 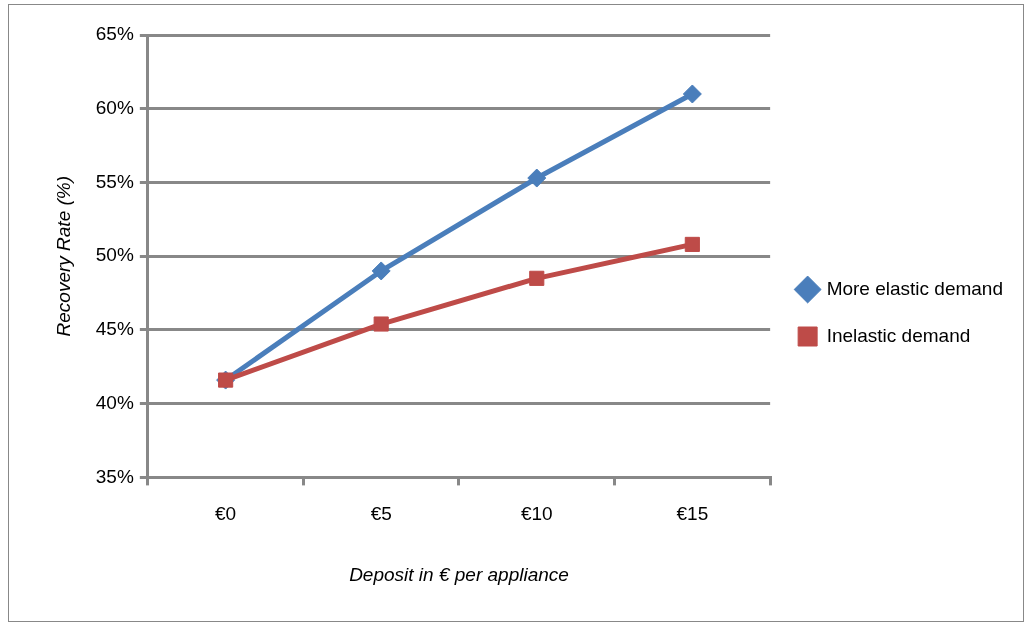 I want to click on legend-label: More elastic demand, so click(x=915, y=288).